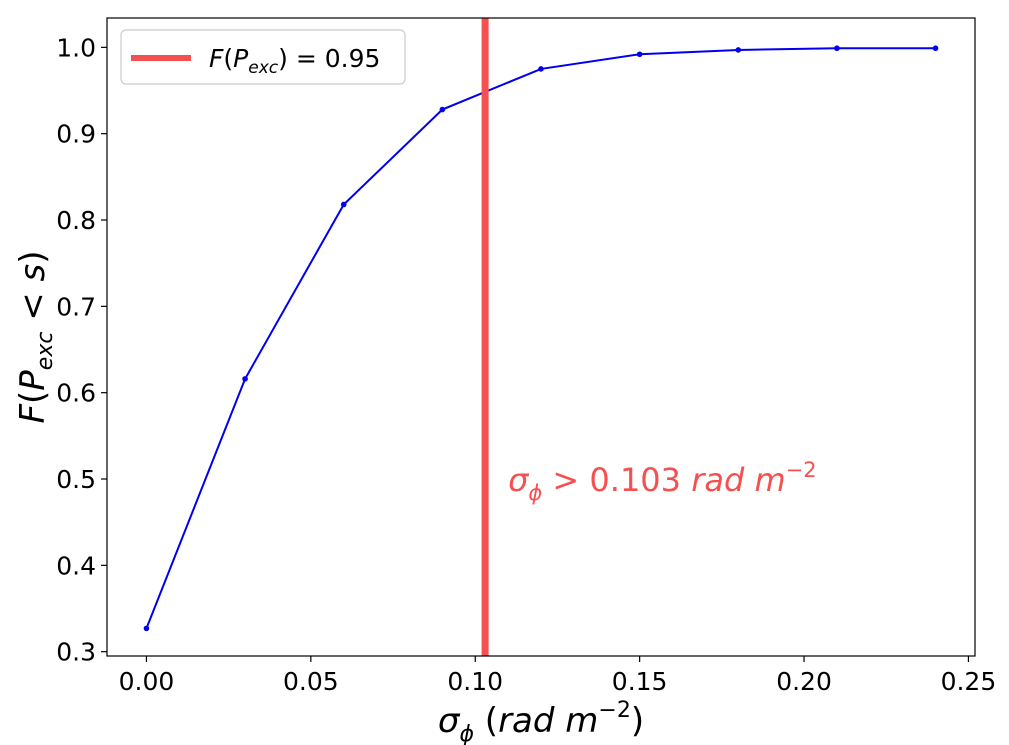 Image resolution: width=1009 pixels, height=745 pixels. I want to click on x-tick-label: 0.25, so click(969, 681).